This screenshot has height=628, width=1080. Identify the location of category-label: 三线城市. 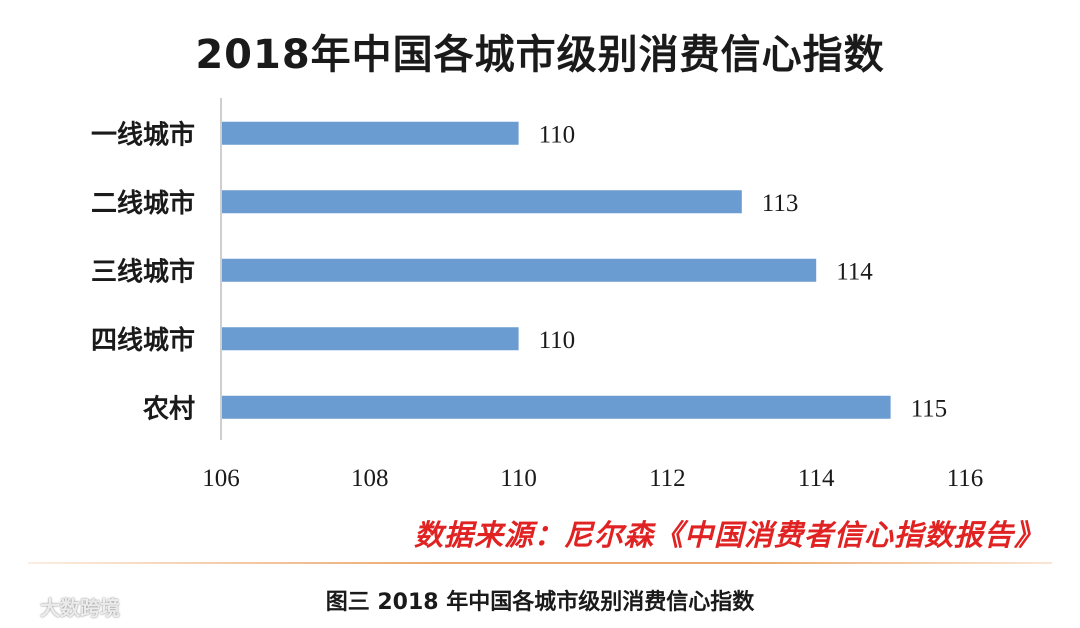
(143, 271).